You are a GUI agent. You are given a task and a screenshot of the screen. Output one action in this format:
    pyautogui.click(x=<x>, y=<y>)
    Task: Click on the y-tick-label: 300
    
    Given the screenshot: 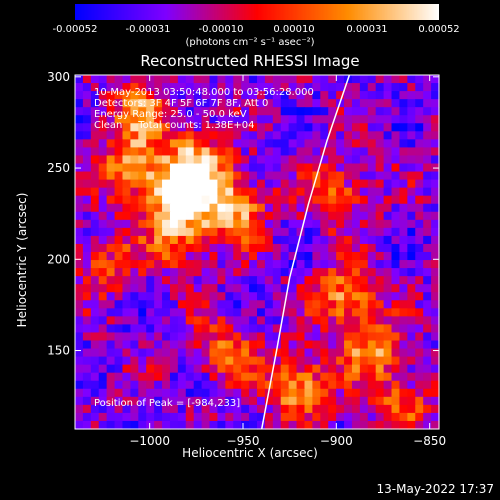 What is the action you would take?
    pyautogui.click(x=58, y=77)
    